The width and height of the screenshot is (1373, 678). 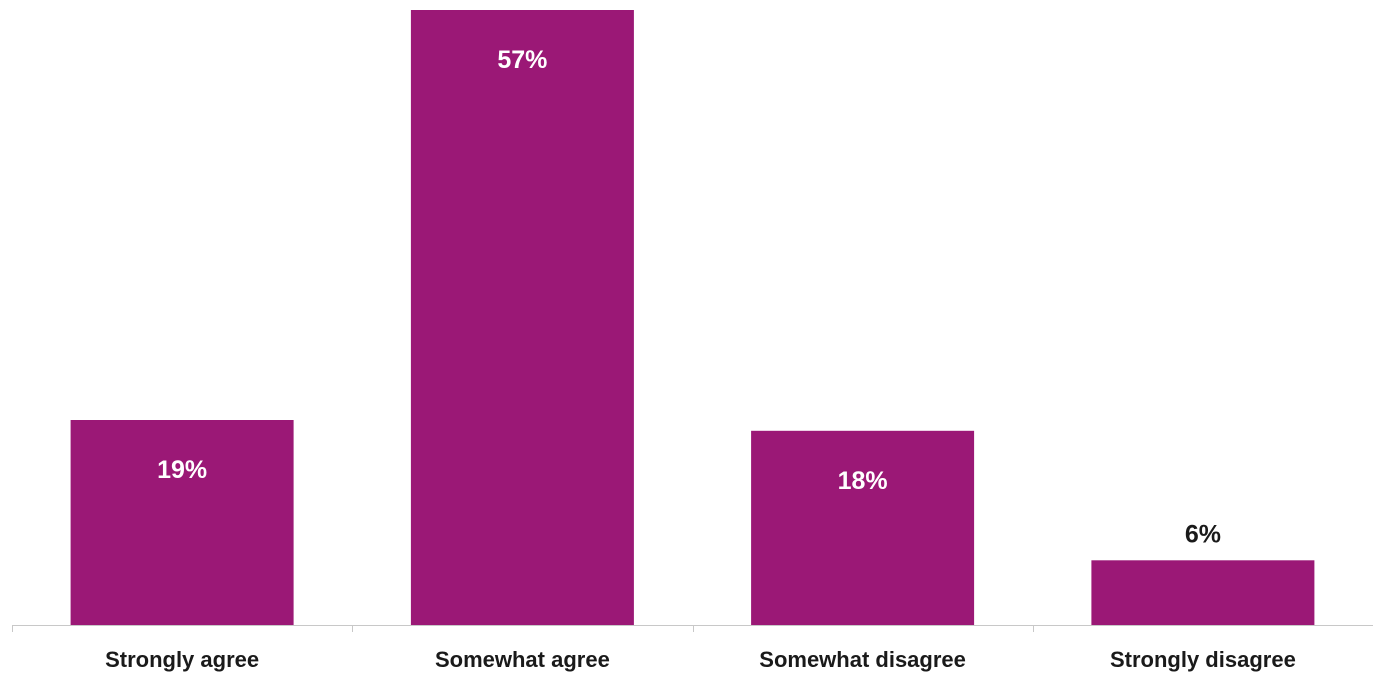 What do you see at coordinates (862, 659) in the screenshot?
I see `x-tick-label: Somewhat disagree` at bounding box center [862, 659].